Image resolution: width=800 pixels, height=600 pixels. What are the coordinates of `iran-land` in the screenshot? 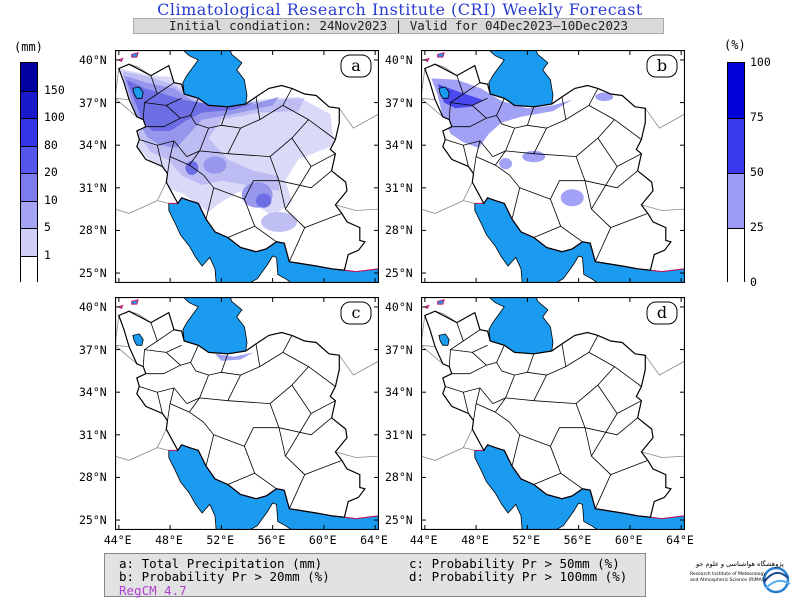 It's located at (241, 414).